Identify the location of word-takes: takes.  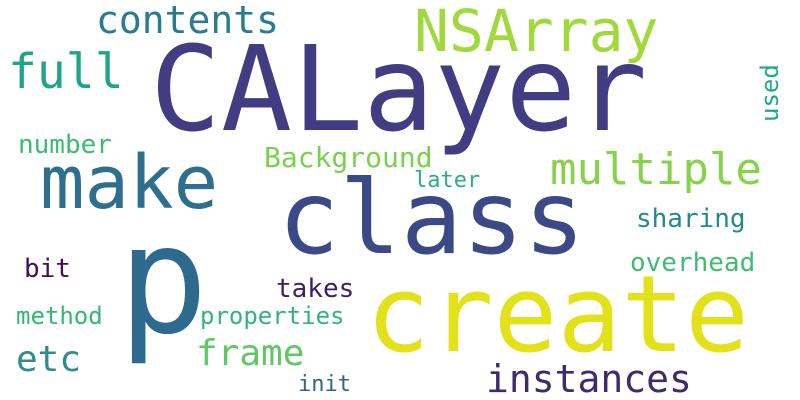
(315, 289).